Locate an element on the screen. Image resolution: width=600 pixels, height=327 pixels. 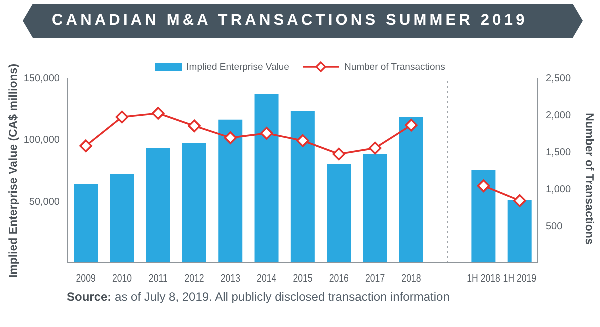
chart-title: CANADIAN M&A TRANSACTIONS SUMMER 2019 is located at coordinates (290, 21).